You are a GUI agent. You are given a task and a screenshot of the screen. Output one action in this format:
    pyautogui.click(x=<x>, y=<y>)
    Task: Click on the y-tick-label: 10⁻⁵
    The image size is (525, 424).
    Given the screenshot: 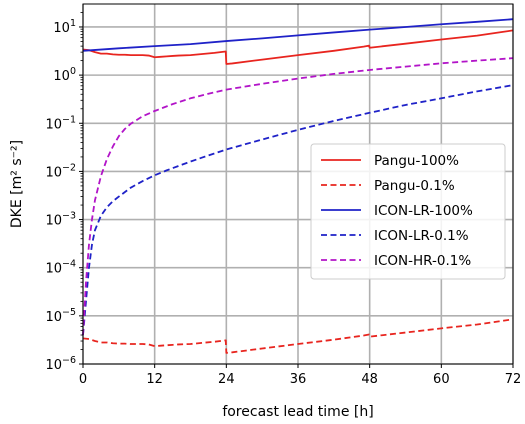 What is the action you would take?
    pyautogui.click(x=60, y=316)
    